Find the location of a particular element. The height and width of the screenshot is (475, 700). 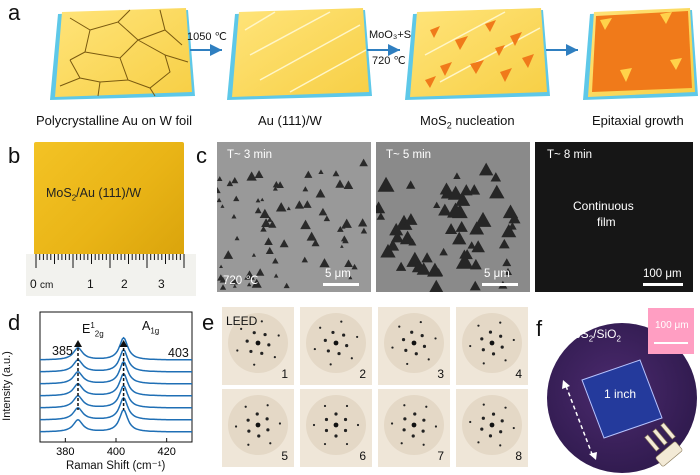

foil-nucleation is located at coordinates (477, 54).